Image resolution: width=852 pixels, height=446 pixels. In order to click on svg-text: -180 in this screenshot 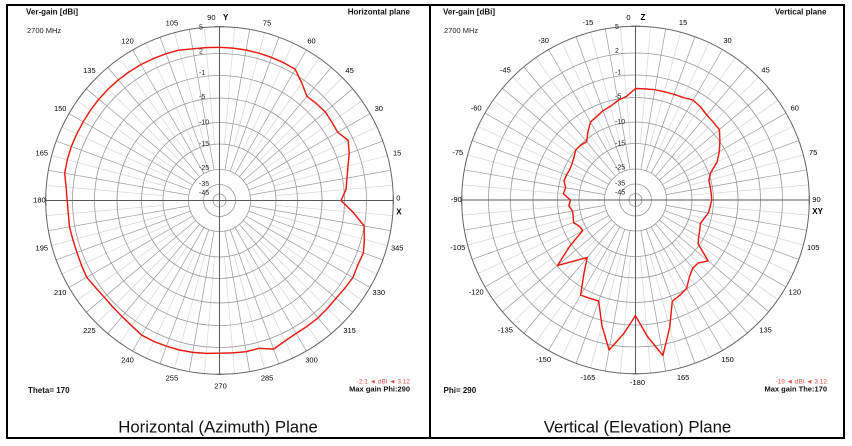, I will do `click(637, 382)`.